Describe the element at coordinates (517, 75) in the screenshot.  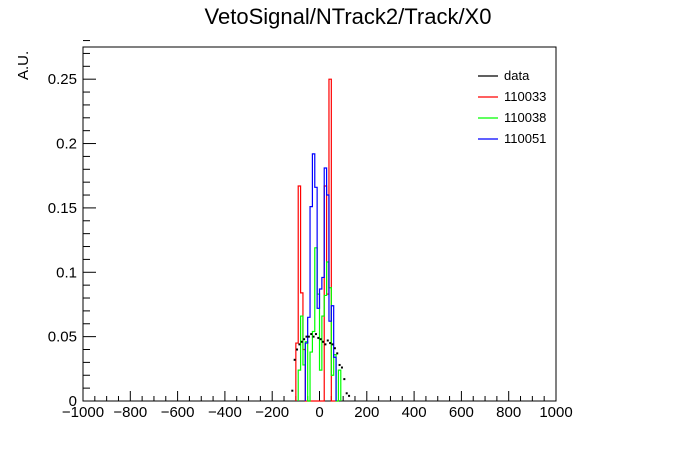
I see `legend-label: data` at that location.